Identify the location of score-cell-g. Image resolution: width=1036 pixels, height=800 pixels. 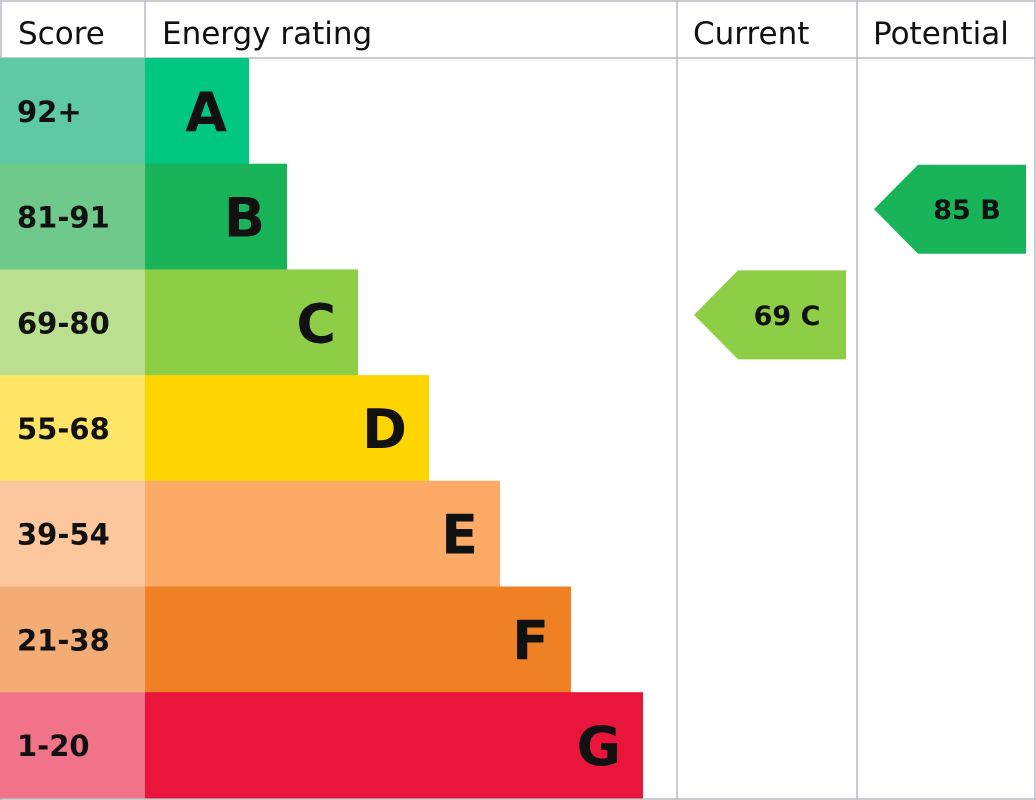
(72, 745).